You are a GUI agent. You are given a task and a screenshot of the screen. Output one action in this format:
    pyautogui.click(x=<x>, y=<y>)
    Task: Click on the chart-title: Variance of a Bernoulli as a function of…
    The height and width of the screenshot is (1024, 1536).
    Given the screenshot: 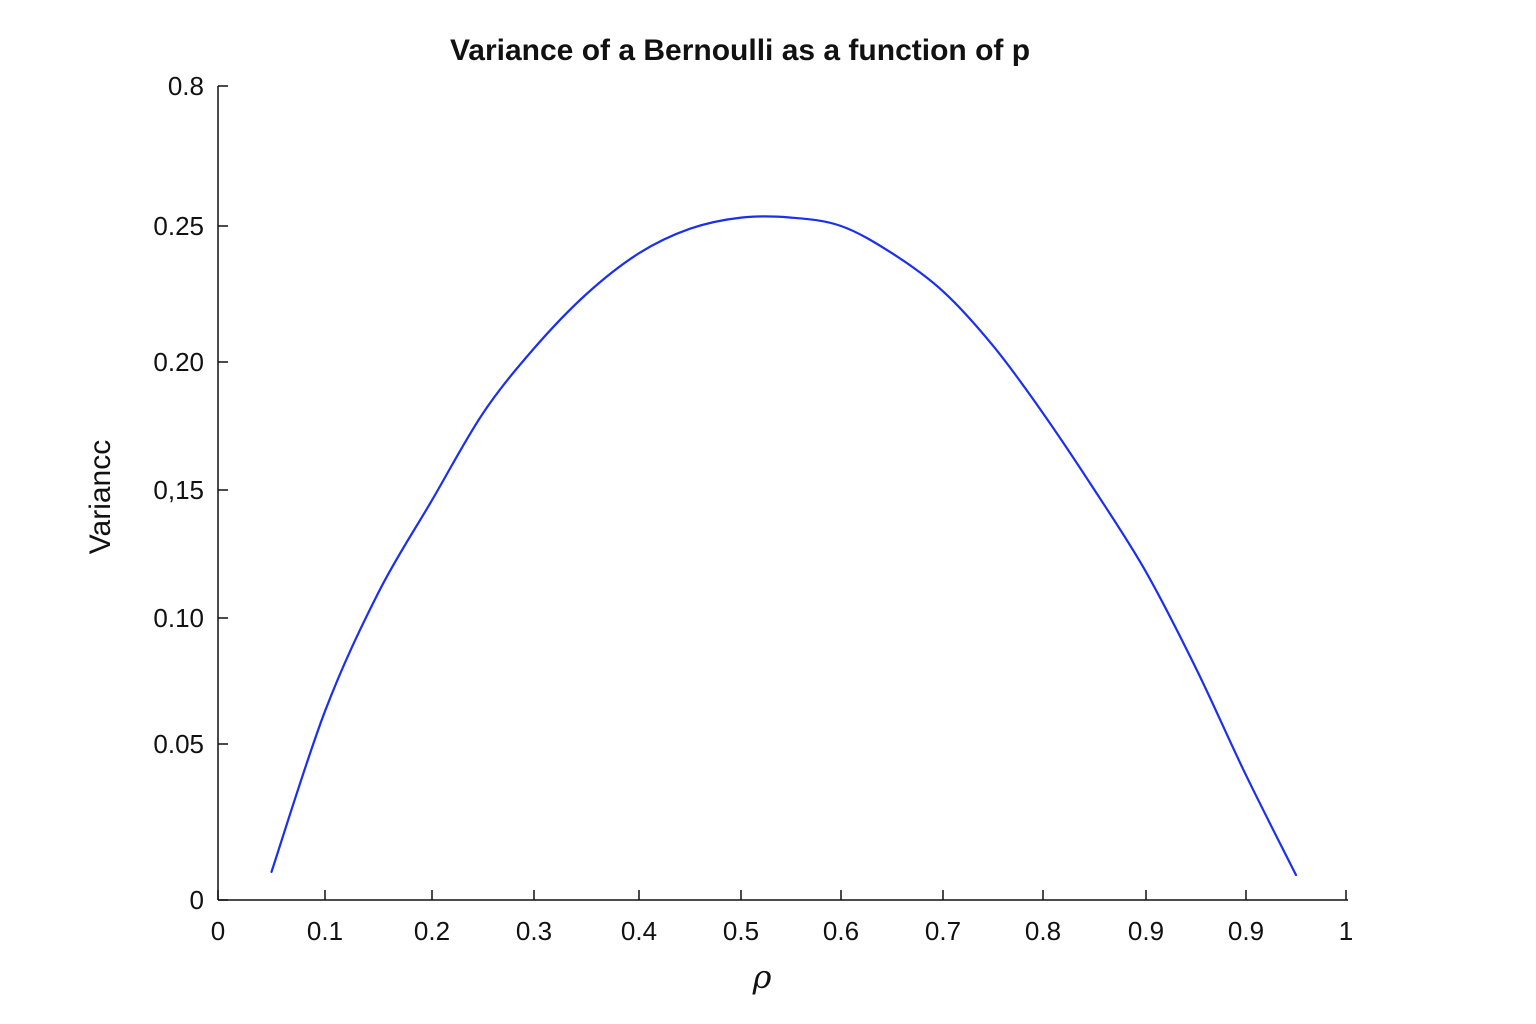 What is the action you would take?
    pyautogui.click(x=740, y=50)
    